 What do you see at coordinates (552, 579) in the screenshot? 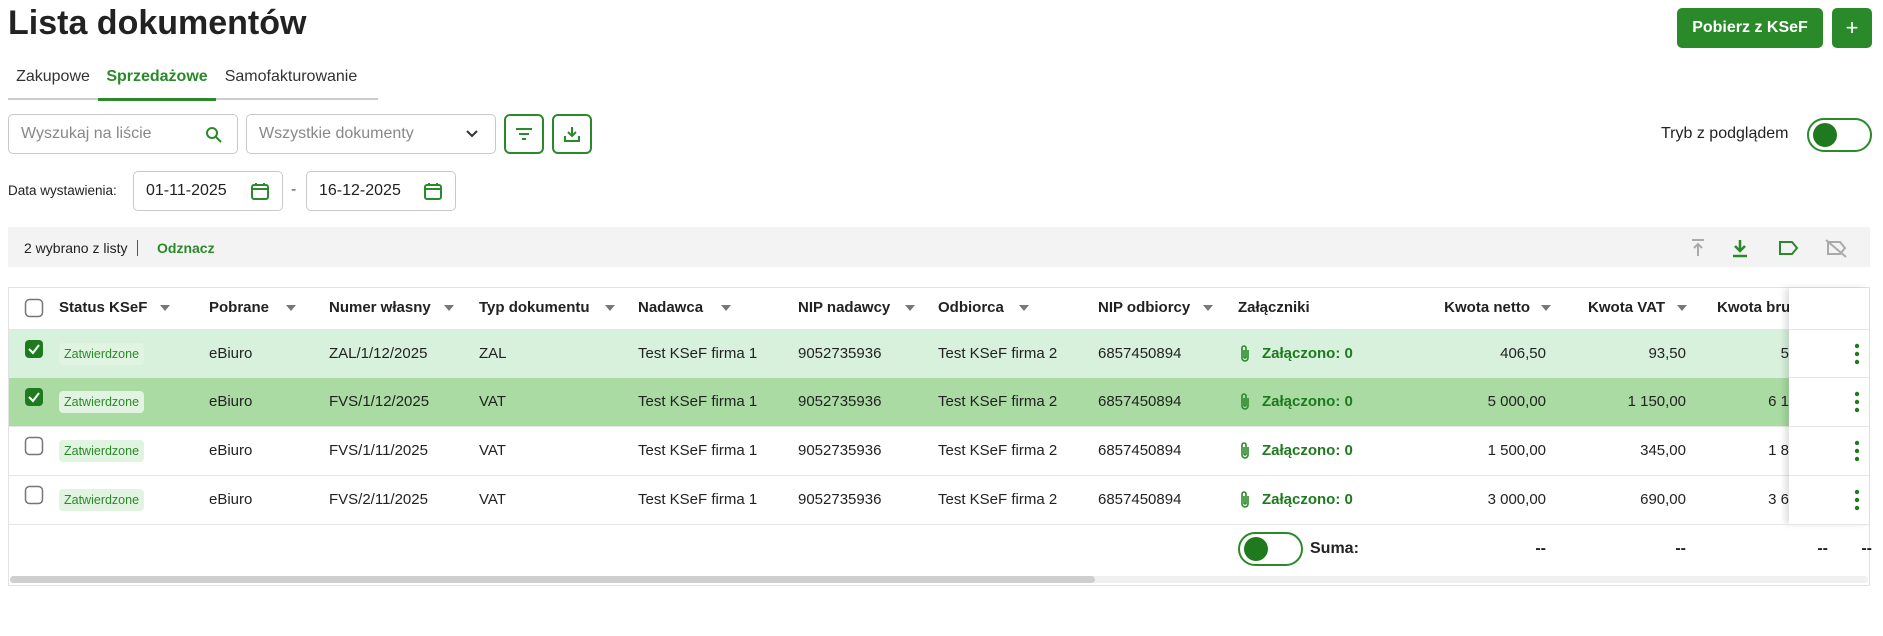
I see `scrollbar-thumb` at bounding box center [552, 579].